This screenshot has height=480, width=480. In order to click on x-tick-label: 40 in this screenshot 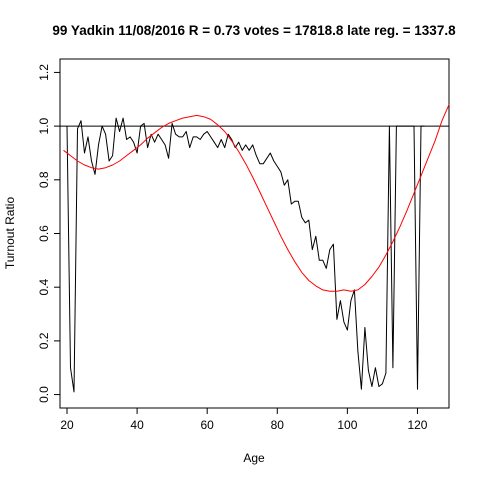, I will do `click(137, 425)`.